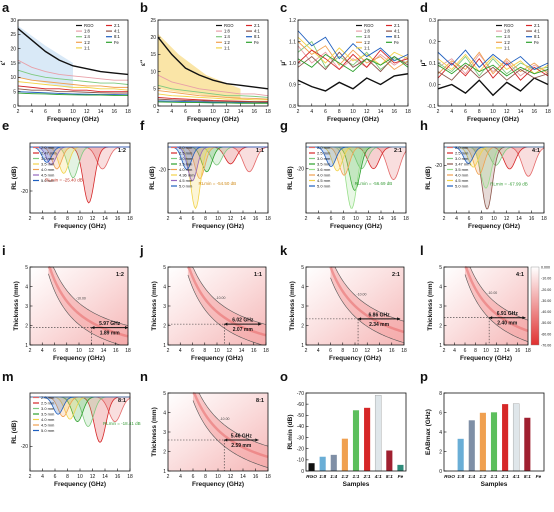 The image size is (554, 512). I want to click on category-label: 8:1, so click(389, 477).